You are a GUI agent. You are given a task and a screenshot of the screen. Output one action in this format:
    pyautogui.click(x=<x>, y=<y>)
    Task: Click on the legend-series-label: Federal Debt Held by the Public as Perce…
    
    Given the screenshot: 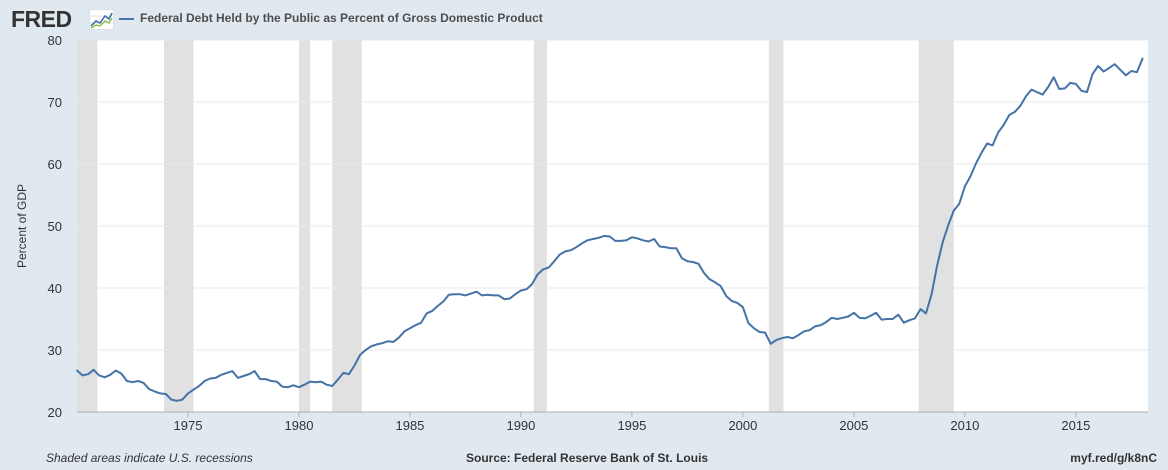 What is the action you would take?
    pyautogui.click(x=341, y=18)
    